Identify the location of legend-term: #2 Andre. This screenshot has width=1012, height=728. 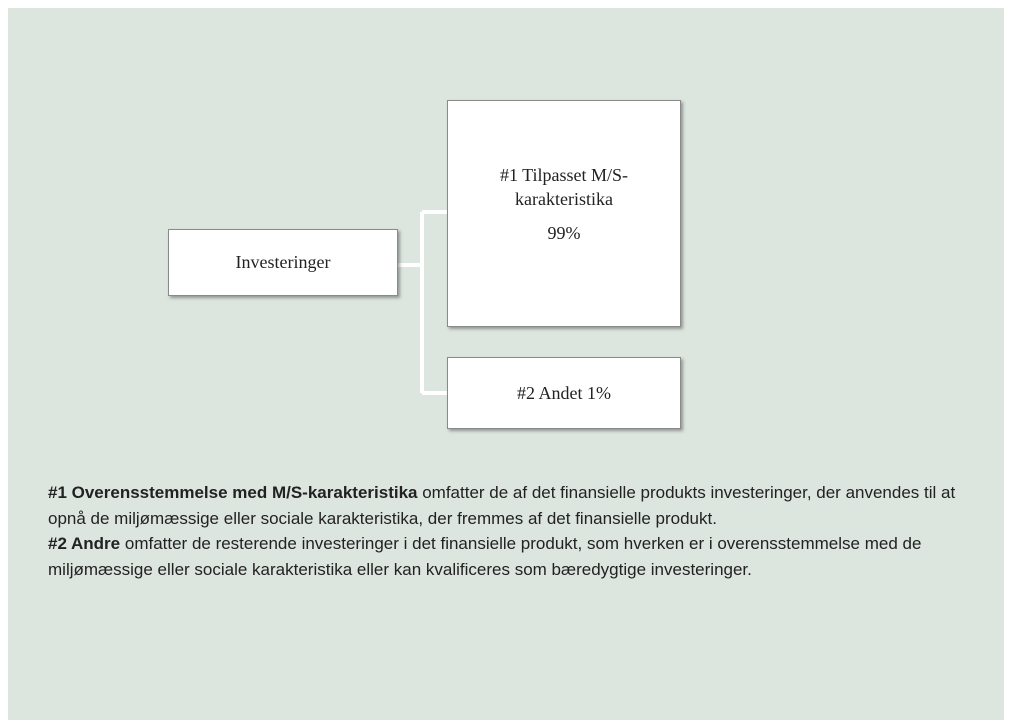
(84, 544).